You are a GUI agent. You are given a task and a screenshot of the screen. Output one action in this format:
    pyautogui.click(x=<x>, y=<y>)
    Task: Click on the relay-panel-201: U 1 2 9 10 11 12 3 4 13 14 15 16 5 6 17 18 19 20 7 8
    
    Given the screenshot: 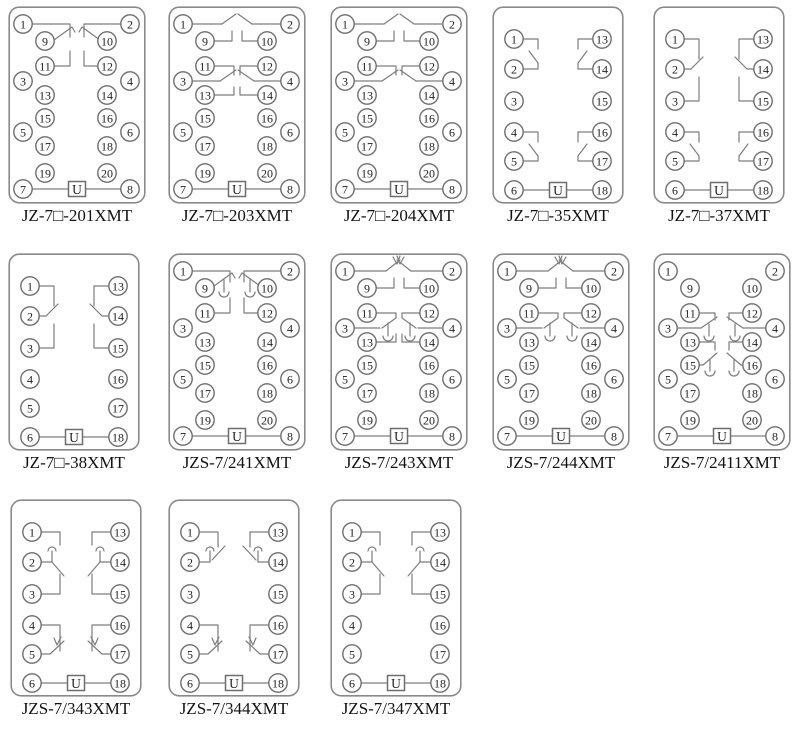 What is the action you would take?
    pyautogui.click(x=77, y=105)
    